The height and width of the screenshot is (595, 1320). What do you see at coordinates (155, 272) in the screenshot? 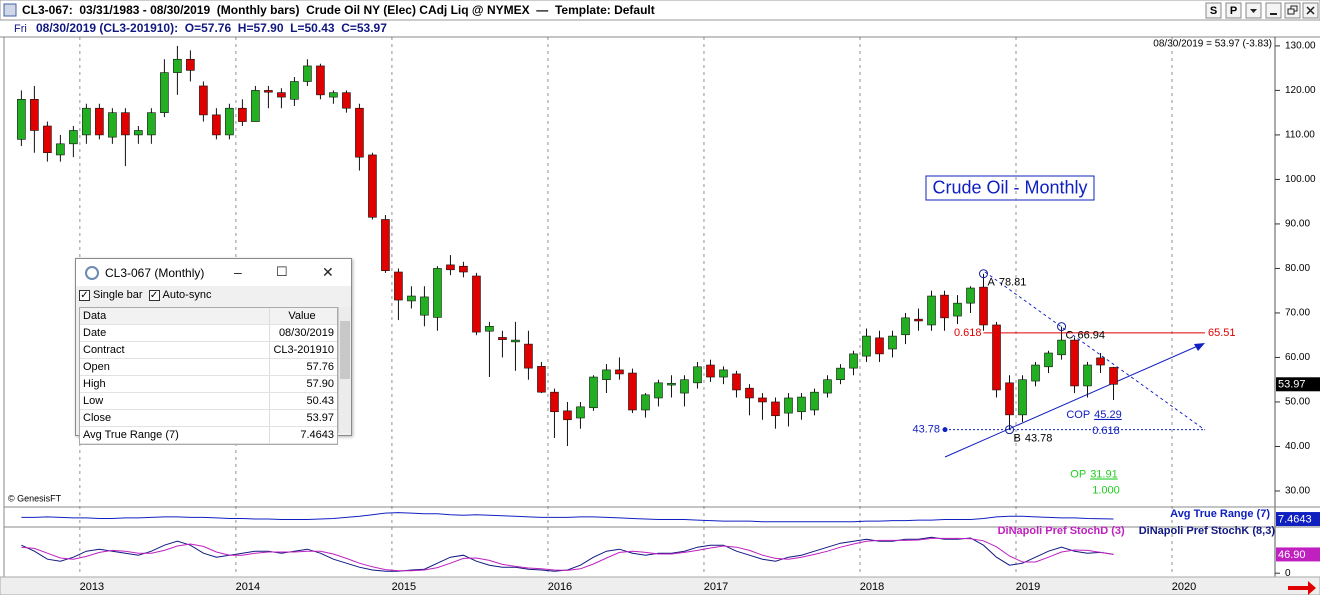
I see `data-window-title: CL3-067 (Monthly)` at bounding box center [155, 272].